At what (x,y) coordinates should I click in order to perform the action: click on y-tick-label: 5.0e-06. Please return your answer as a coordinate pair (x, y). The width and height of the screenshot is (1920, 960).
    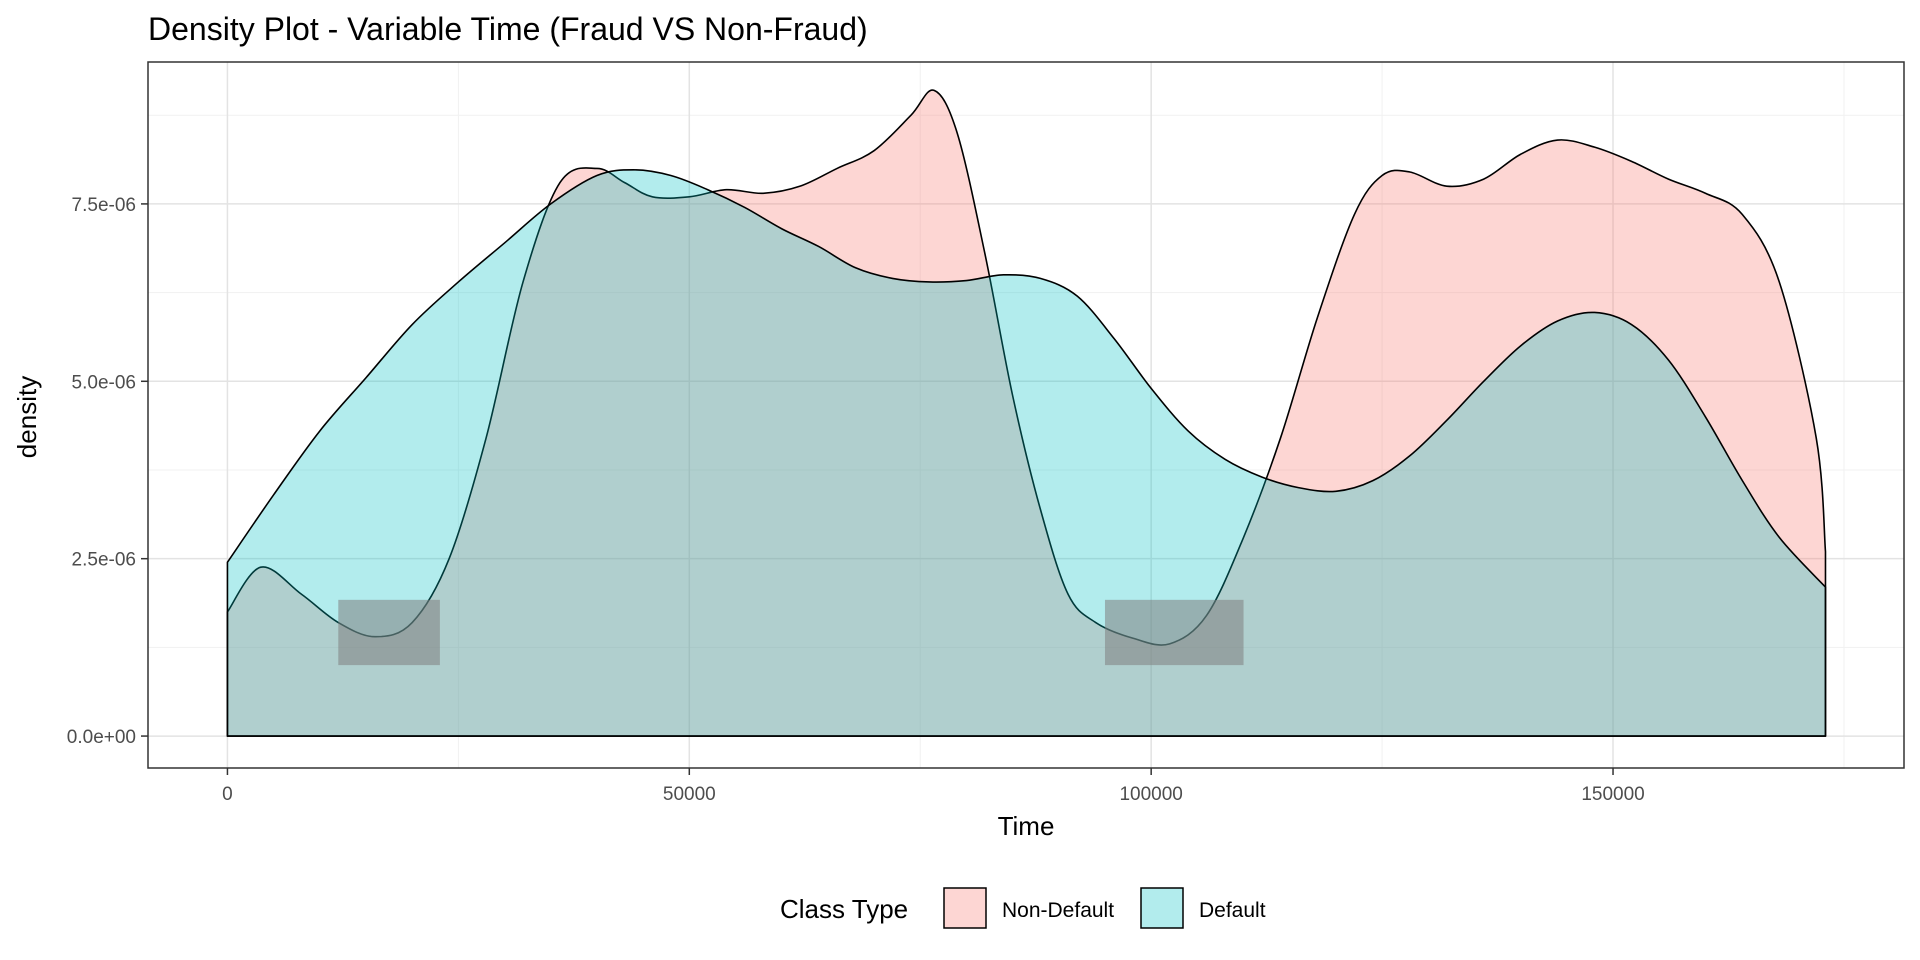
    Looking at the image, I should click on (104, 382).